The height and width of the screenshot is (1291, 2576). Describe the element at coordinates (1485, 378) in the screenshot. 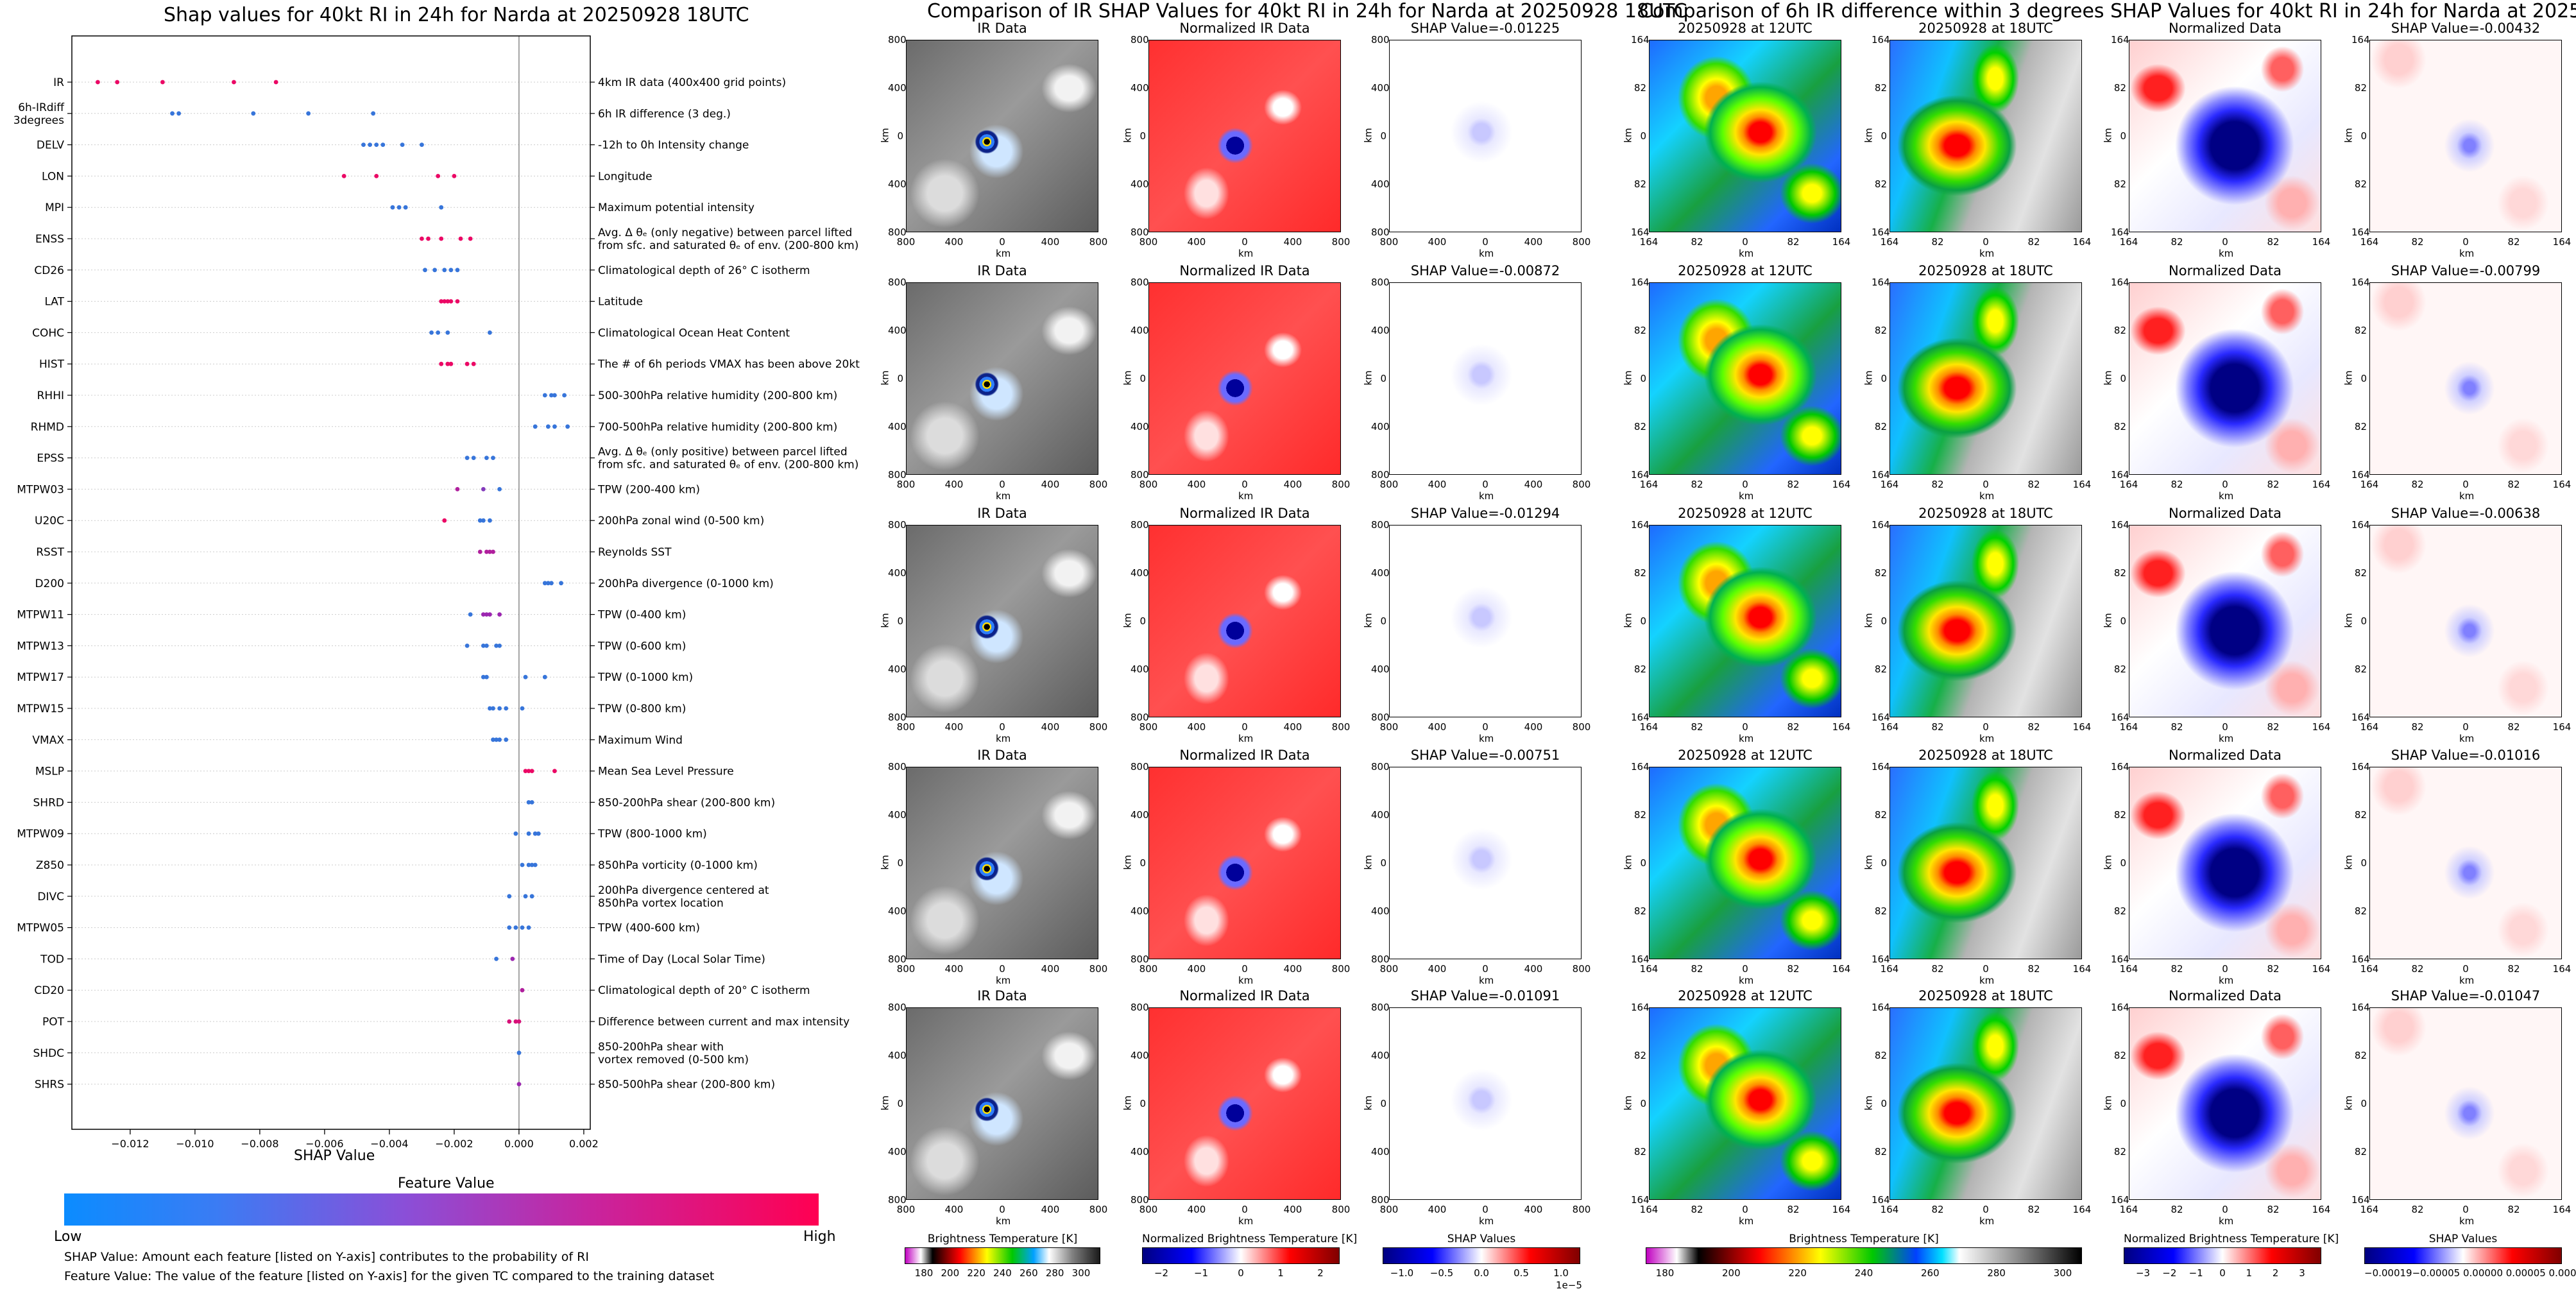

I see `ir-shap-image` at that location.